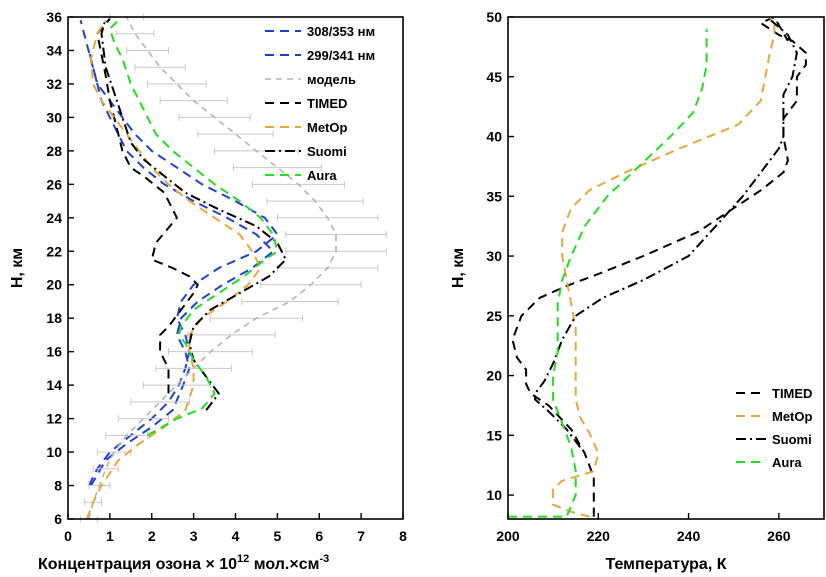  Describe the element at coordinates (787, 462) in the screenshot. I see `right-legend-label: Aura` at that location.